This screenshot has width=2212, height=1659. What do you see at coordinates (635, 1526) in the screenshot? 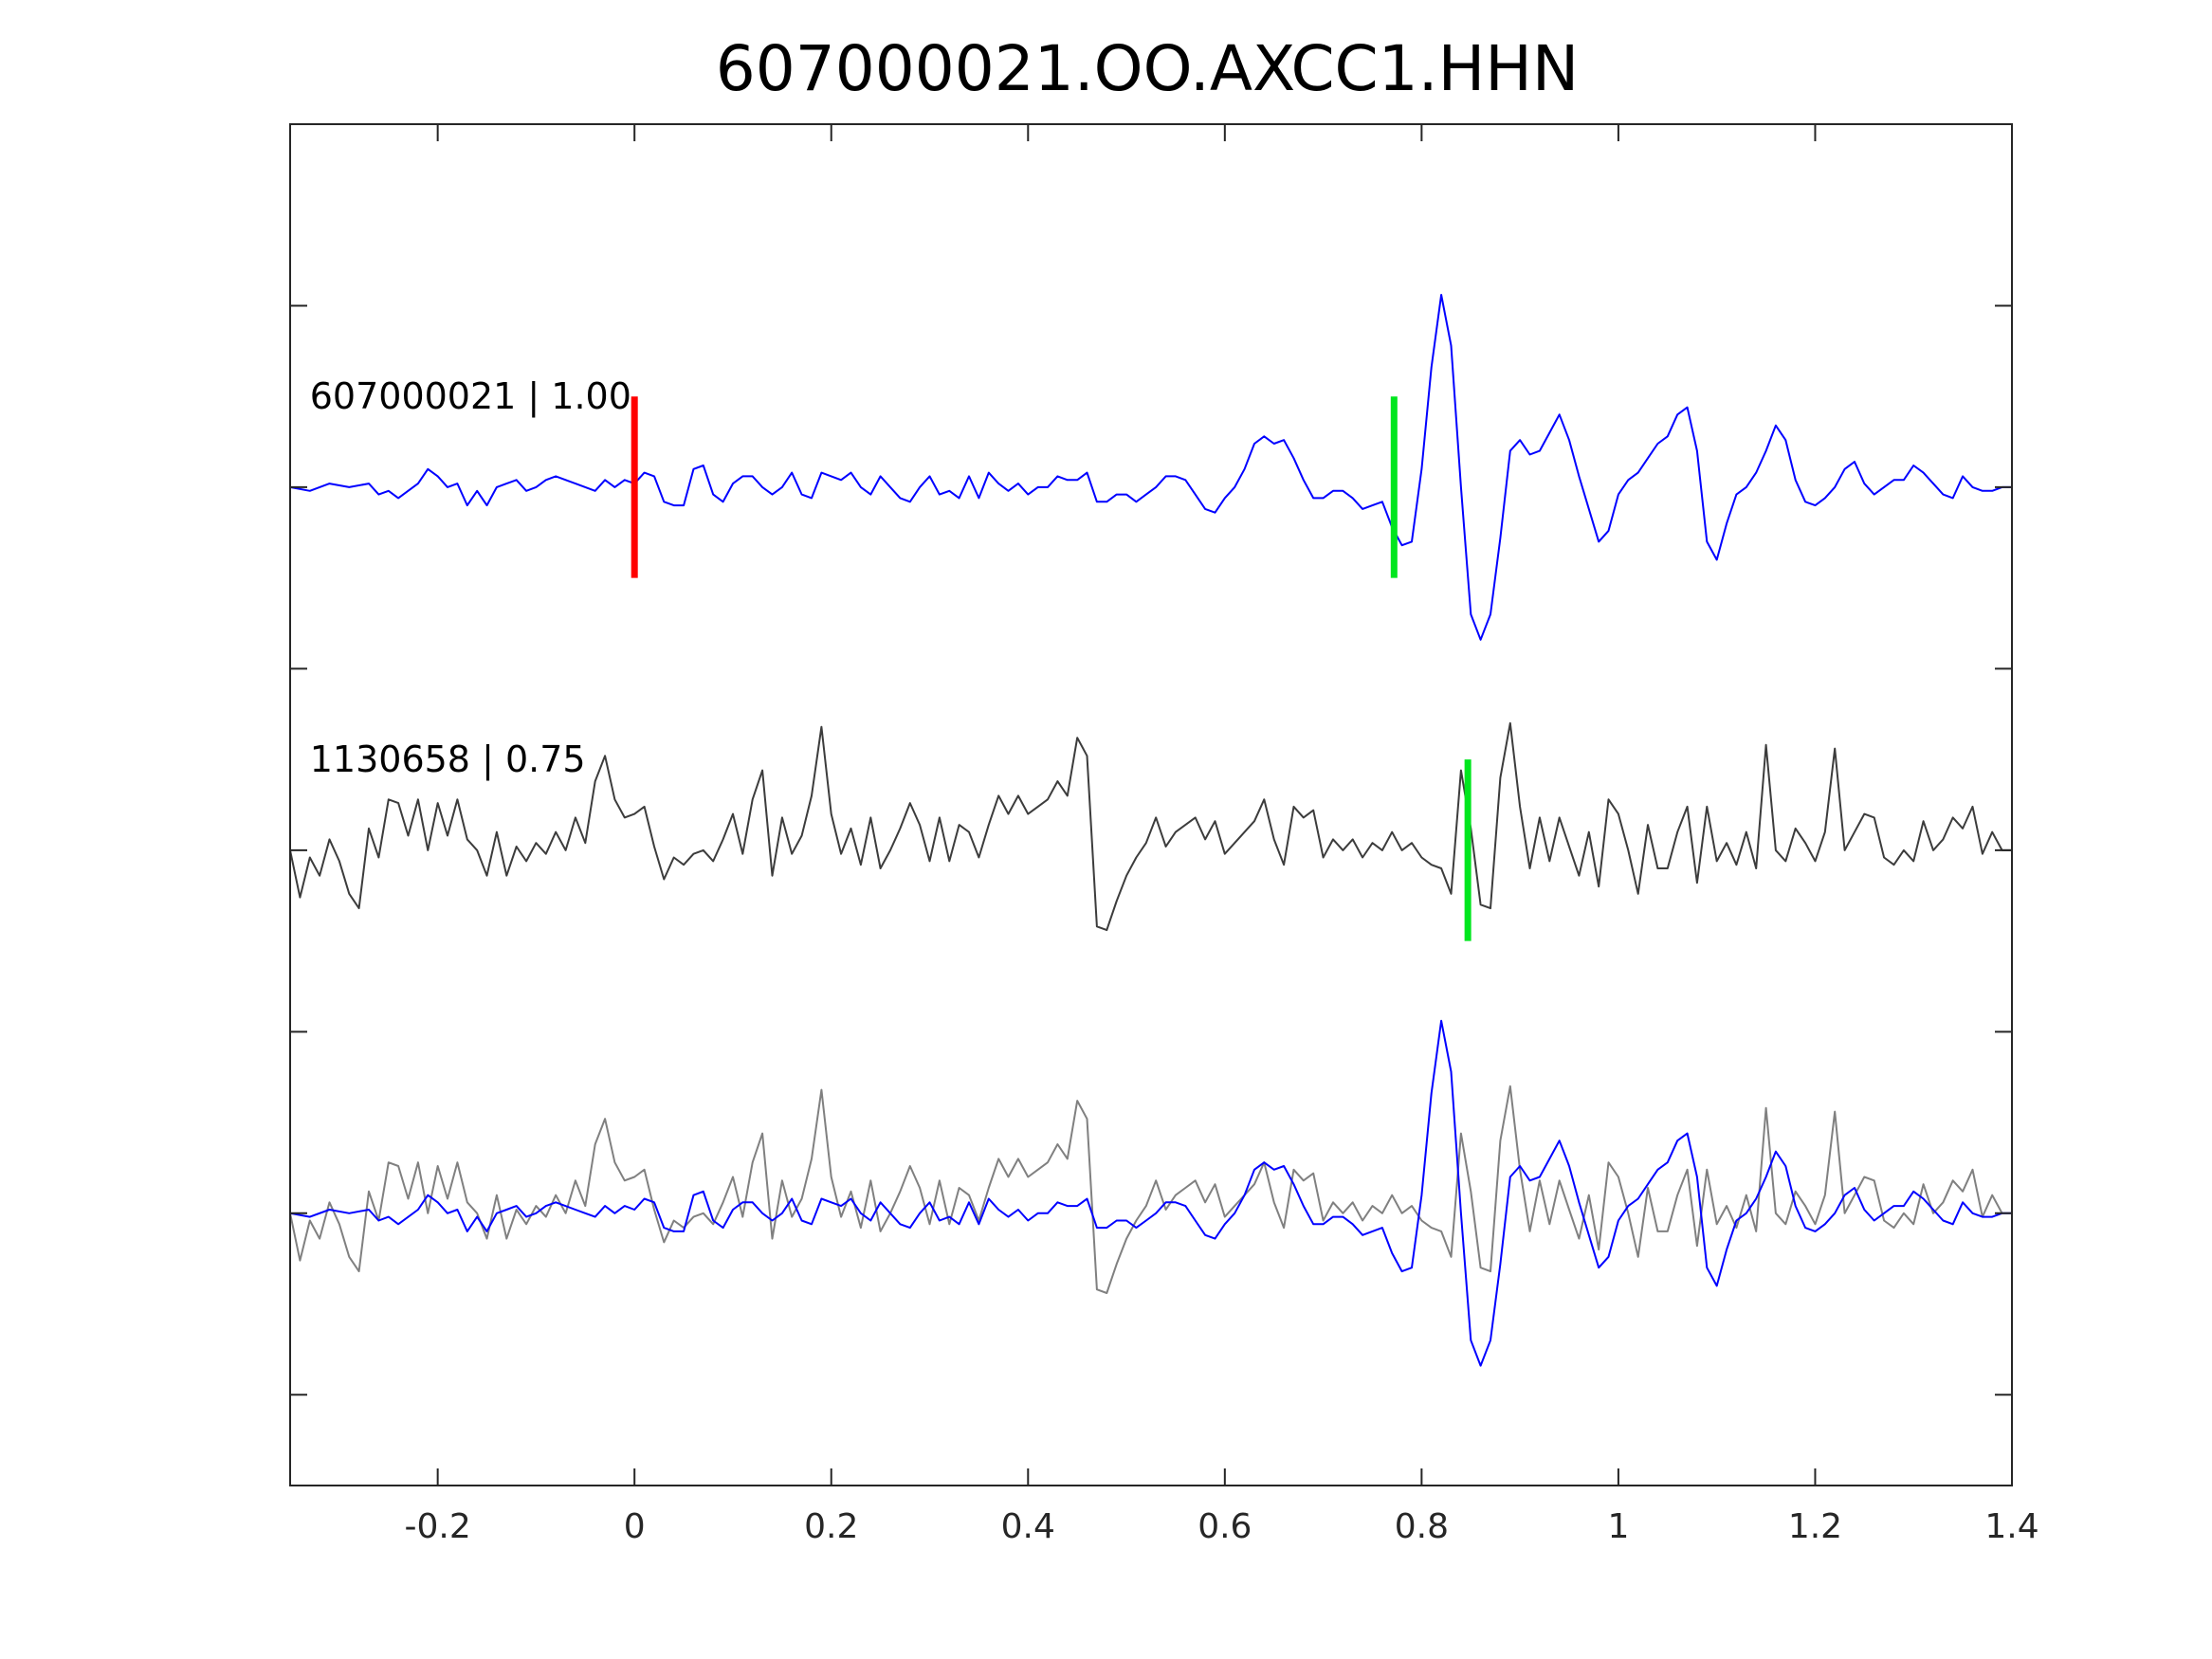
I see `x-tick-label: 0` at bounding box center [635, 1526].